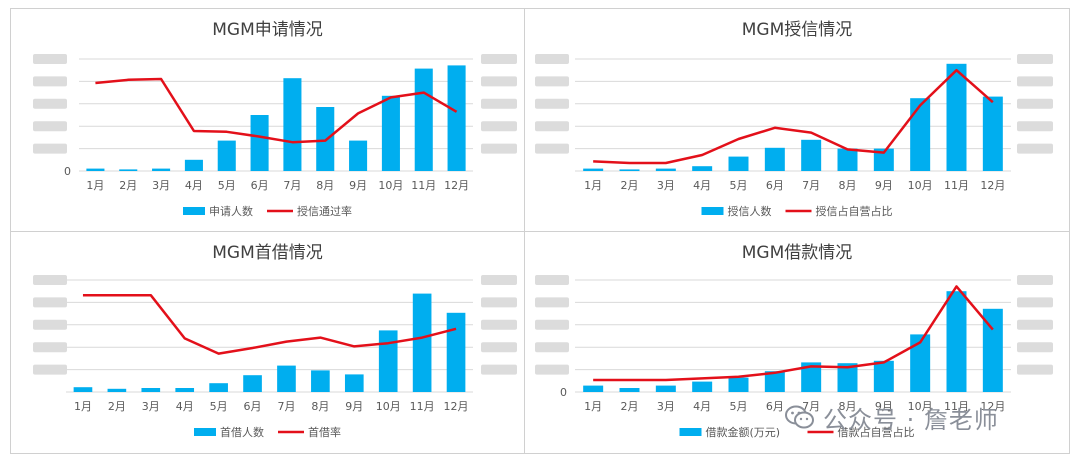  I want to click on line-授信通过率, so click(276, 110).